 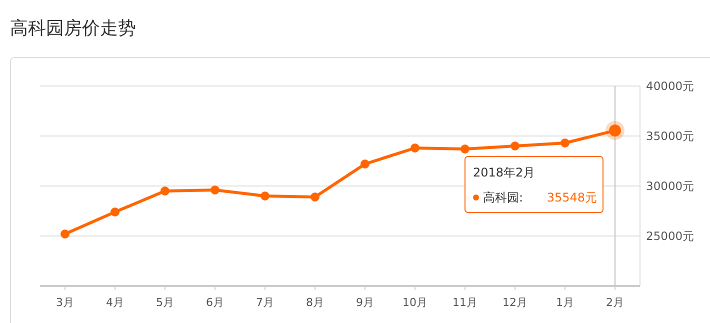 I want to click on annotation: 35548元, so click(x=571, y=197).